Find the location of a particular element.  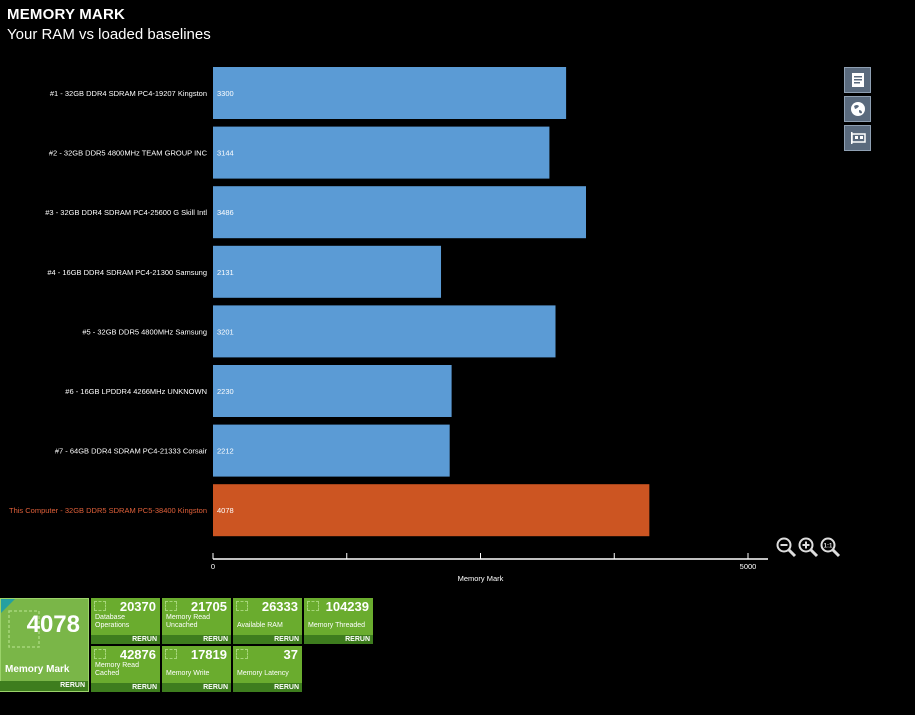

bar-value-label: 3144 is located at coordinates (225, 153).